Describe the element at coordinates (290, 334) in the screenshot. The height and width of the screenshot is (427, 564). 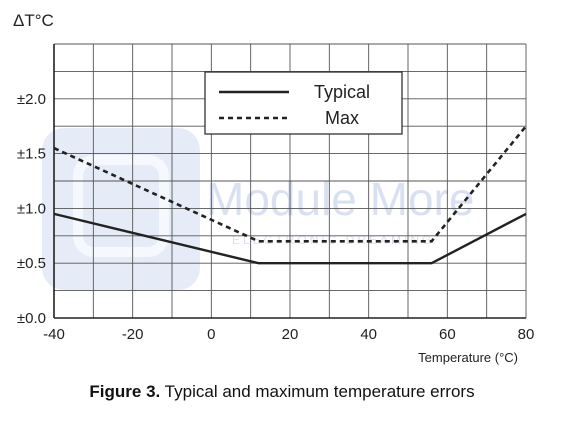
I see `x-tick-label: 20` at that location.